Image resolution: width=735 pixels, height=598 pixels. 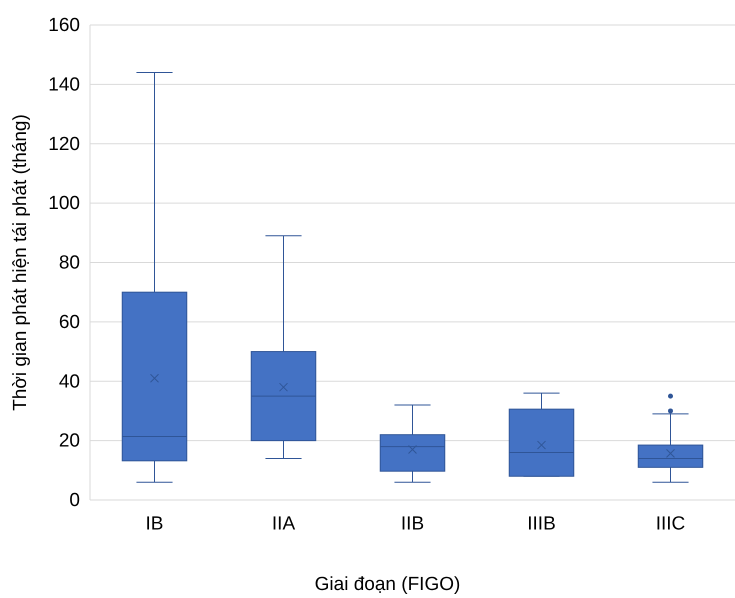 What do you see at coordinates (155, 523) in the screenshot?
I see `x-tick-label: IB` at bounding box center [155, 523].